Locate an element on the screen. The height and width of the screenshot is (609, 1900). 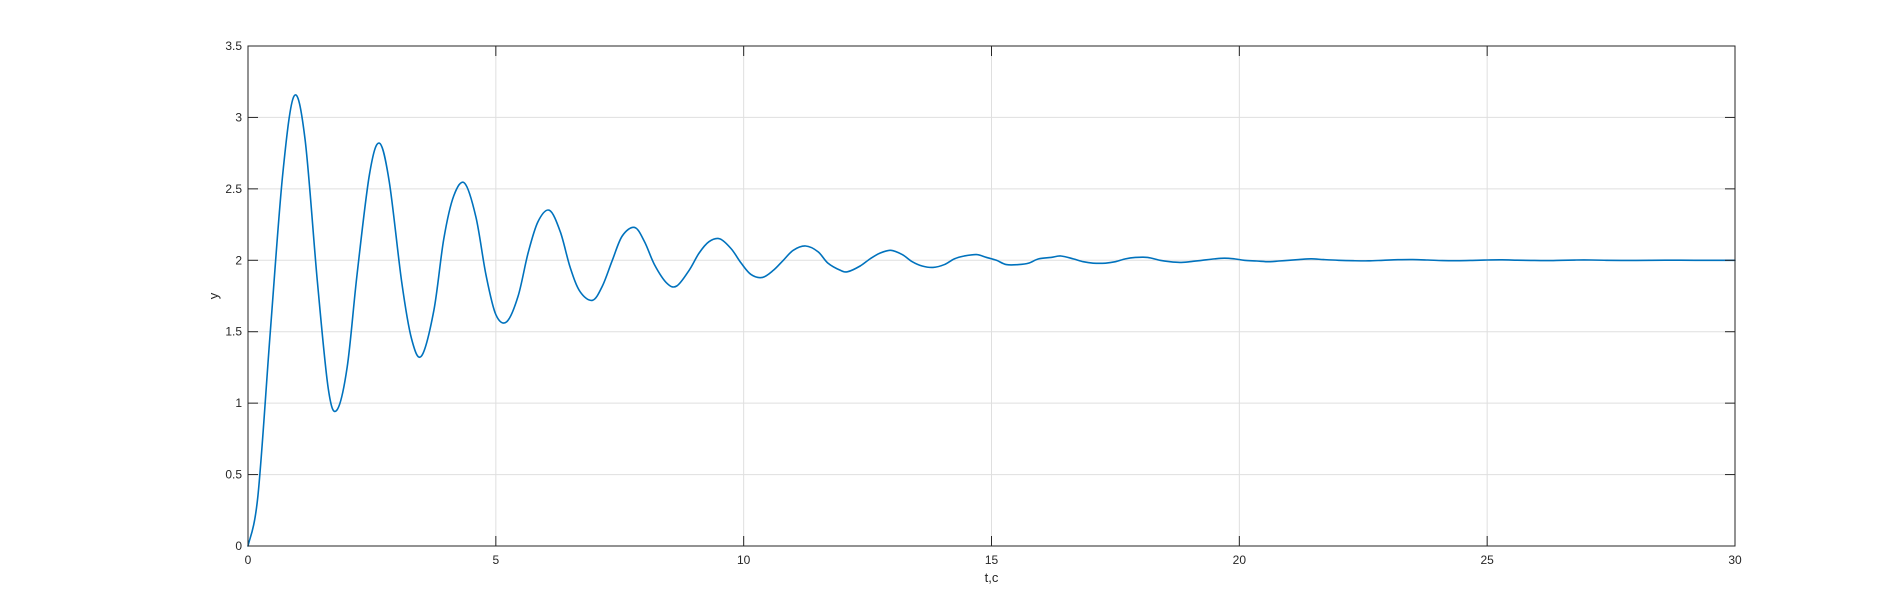
x-tick-label: 20 is located at coordinates (1240, 560).